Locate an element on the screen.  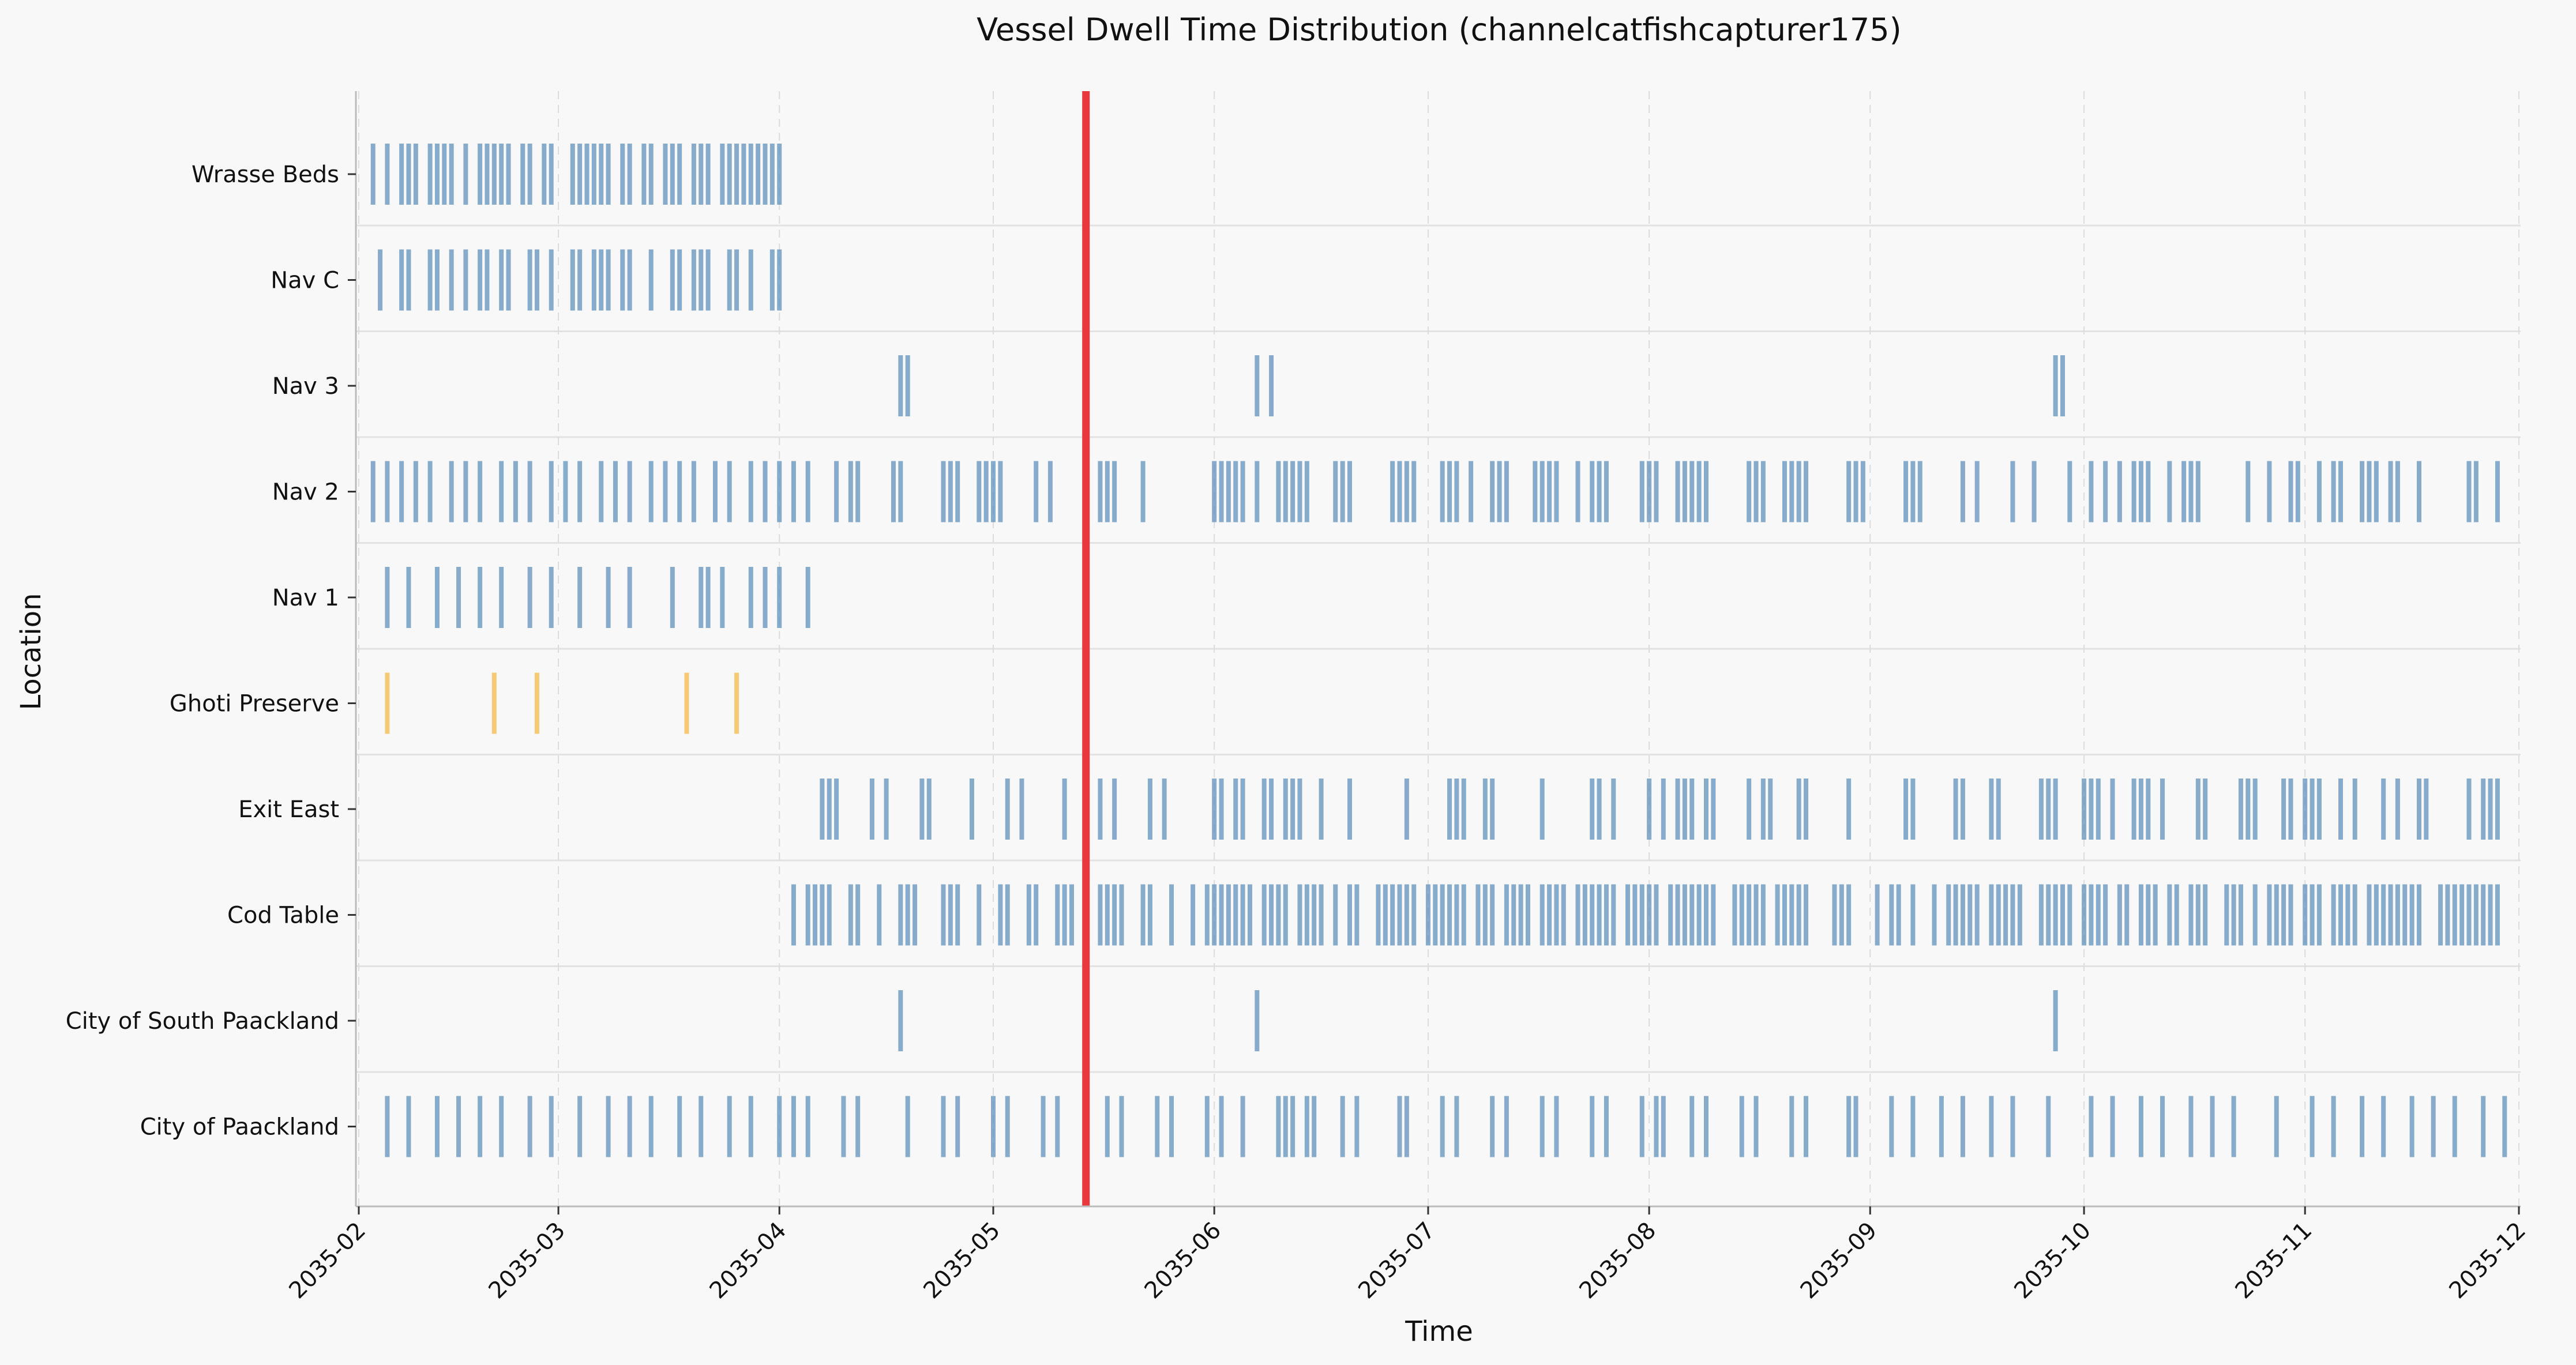
y-tick-label: Ghoti Preserve is located at coordinates (254, 704).